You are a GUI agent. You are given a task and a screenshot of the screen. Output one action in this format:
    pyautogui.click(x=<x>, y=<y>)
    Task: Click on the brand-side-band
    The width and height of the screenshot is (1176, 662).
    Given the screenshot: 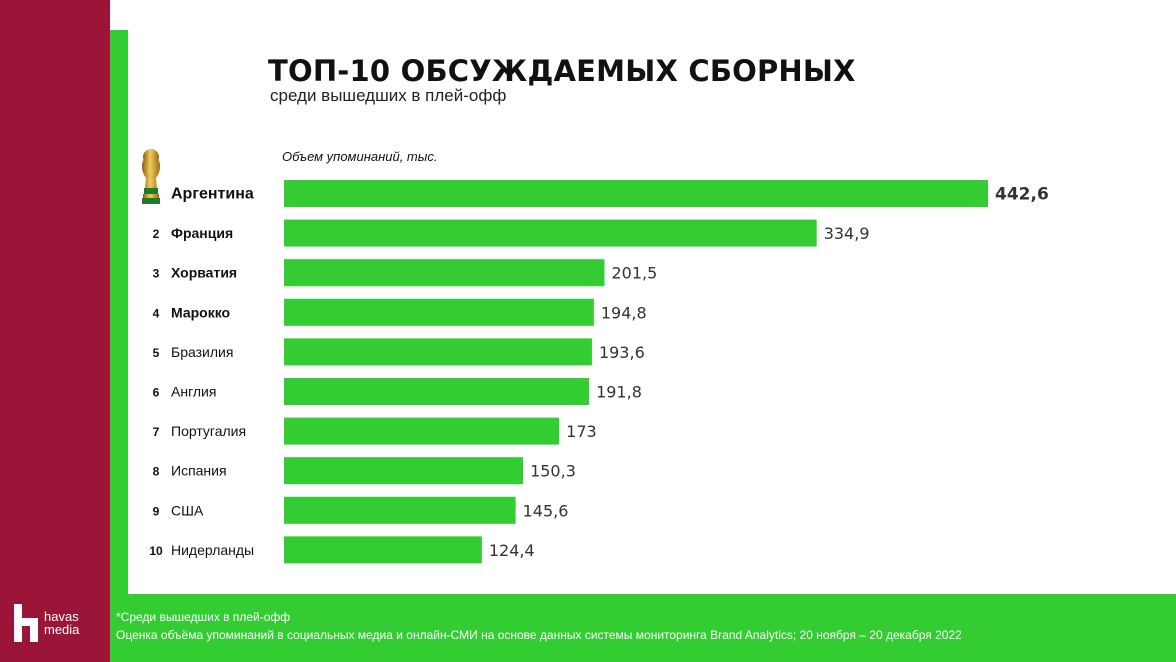 What is the action you would take?
    pyautogui.click(x=55, y=331)
    